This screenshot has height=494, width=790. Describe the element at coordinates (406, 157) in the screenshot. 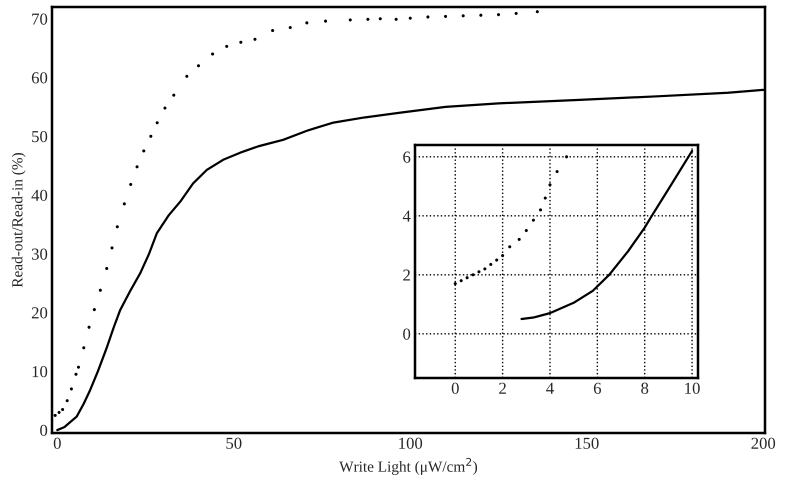

I see `y-tick-label: 6` at that location.